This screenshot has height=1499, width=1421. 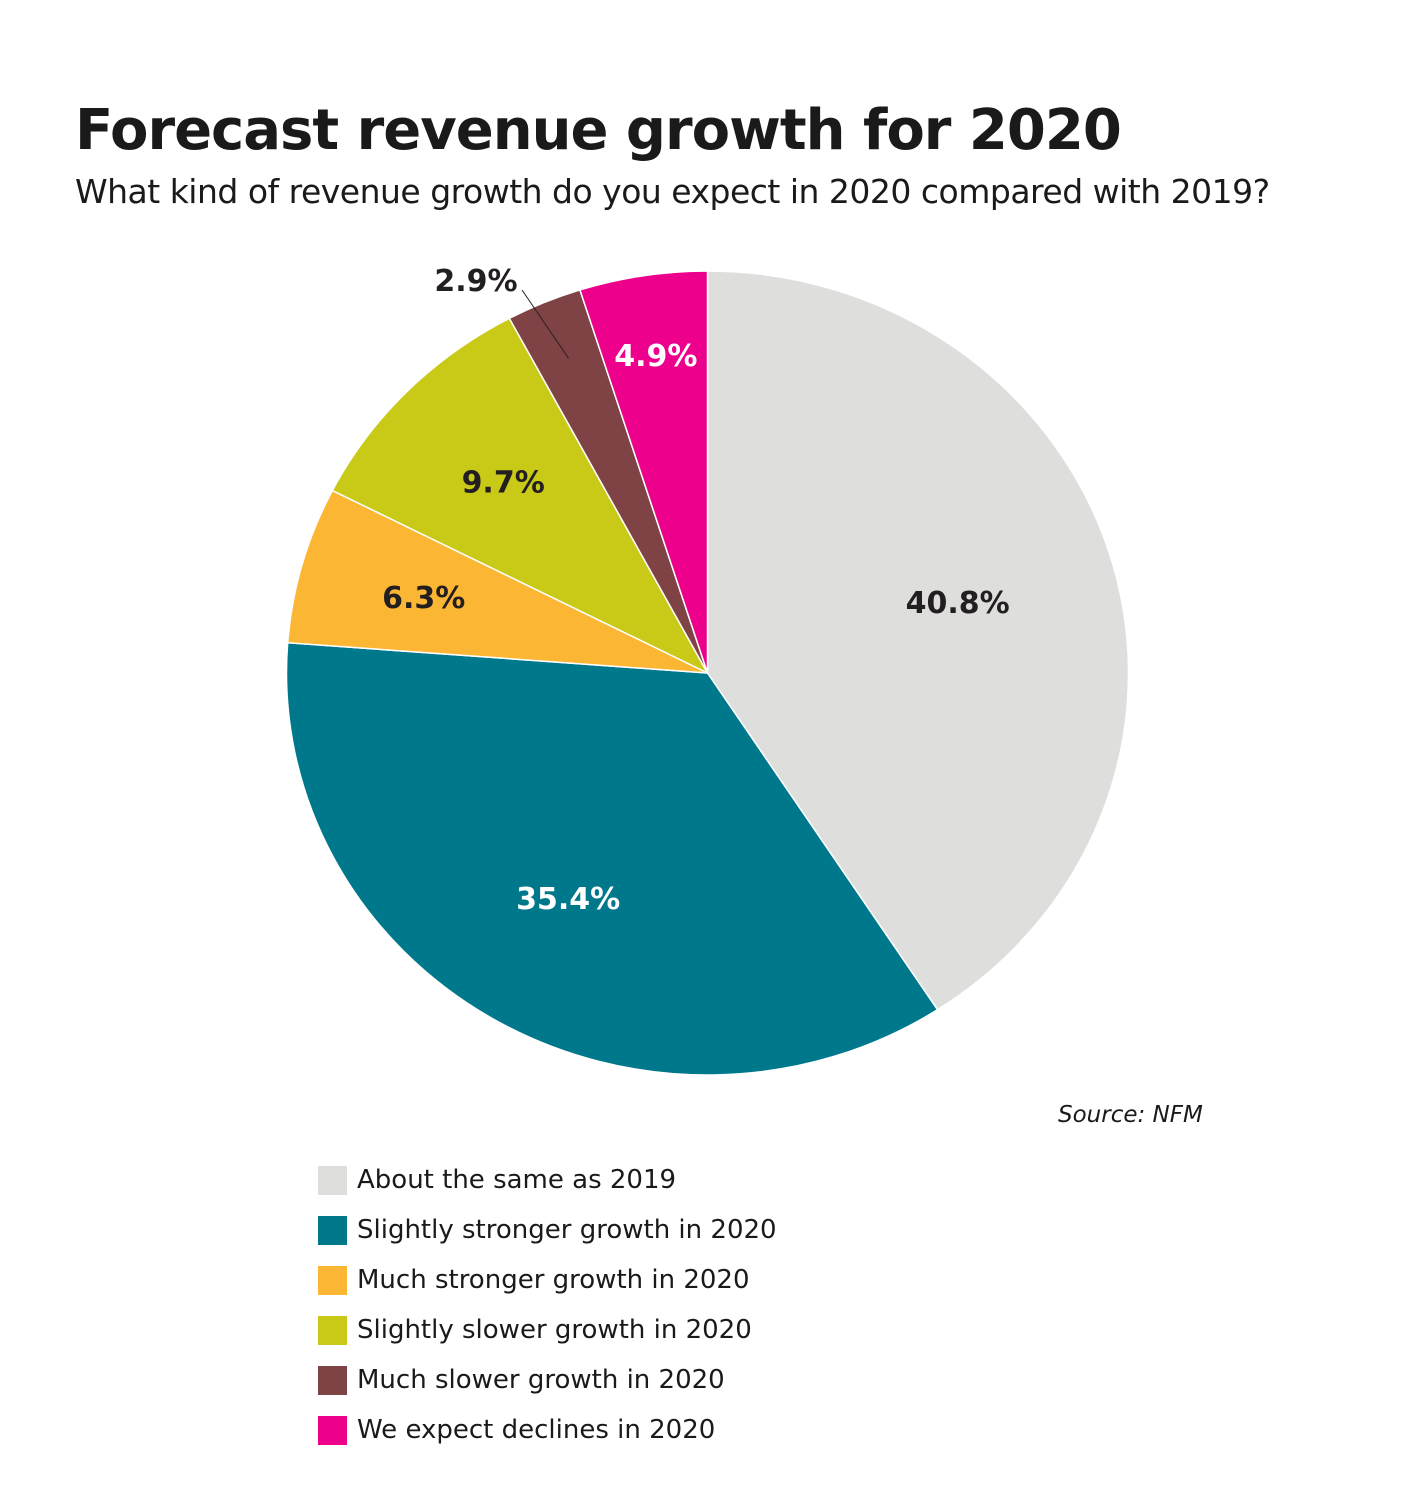 I want to click on source-note: Source: NFM, so click(x=1130, y=1115).